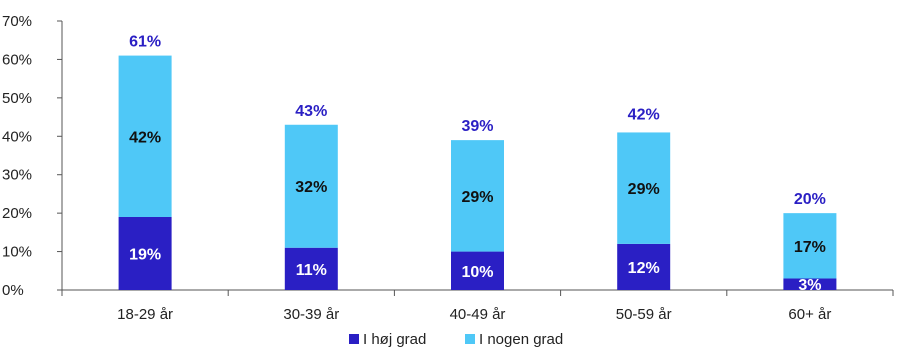 This screenshot has height=351, width=912. I want to click on x-tick-label: 50-59 år, so click(644, 314).